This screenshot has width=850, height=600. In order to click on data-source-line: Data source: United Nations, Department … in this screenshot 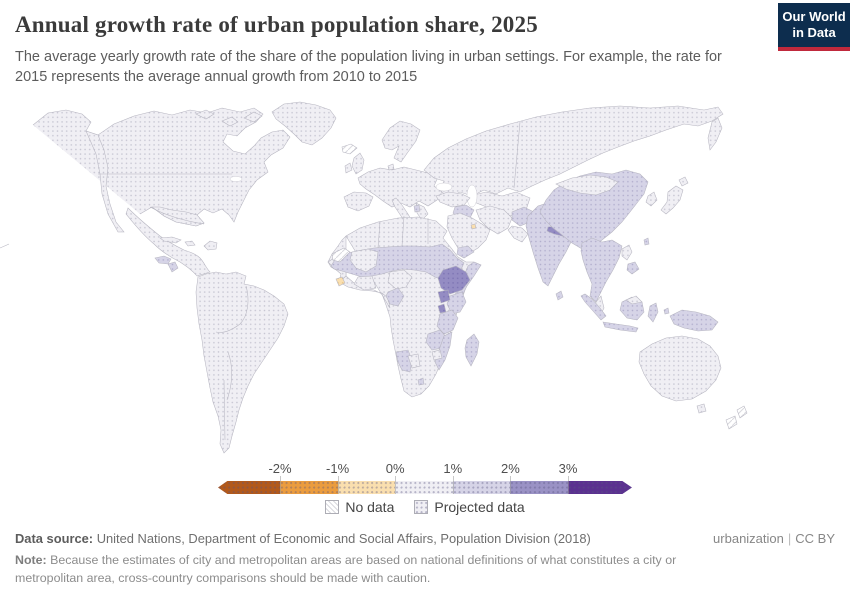, I will do `click(303, 538)`.